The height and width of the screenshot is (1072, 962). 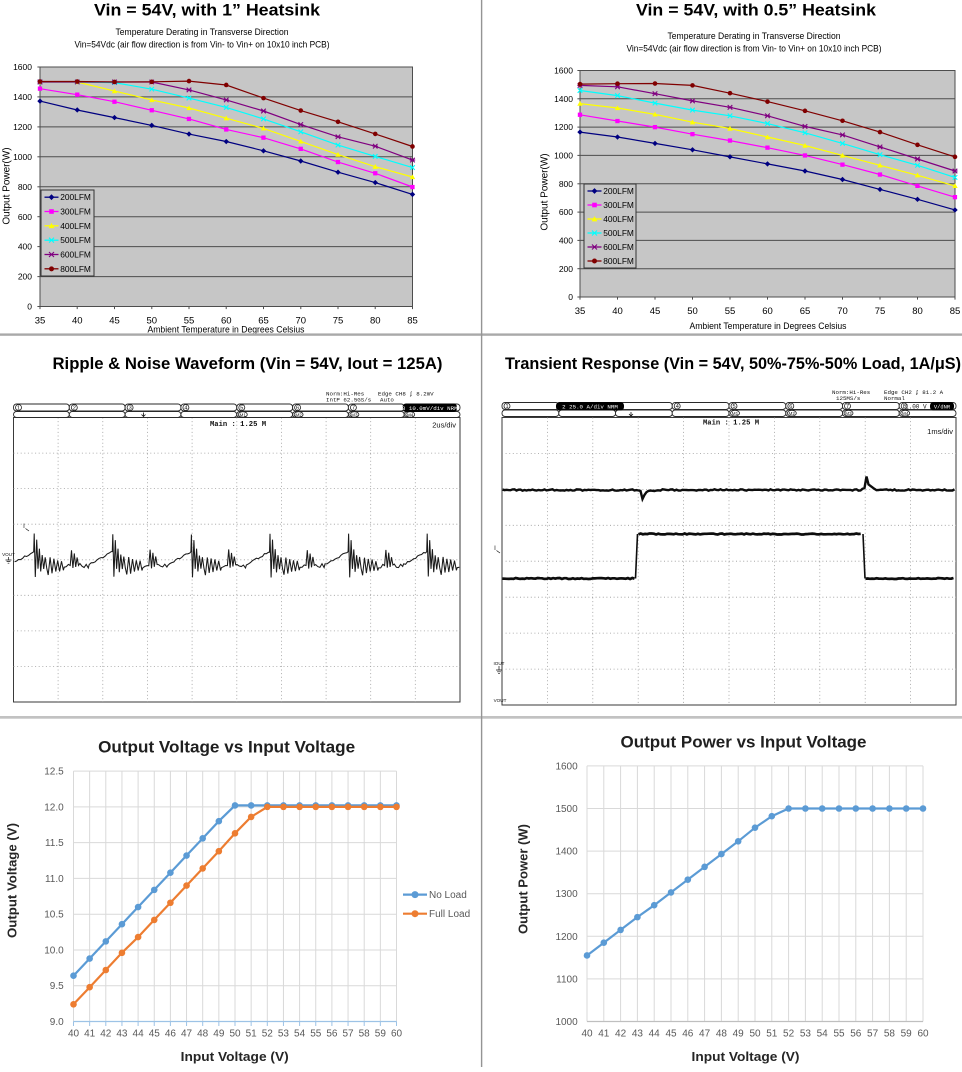 What do you see at coordinates (580, 311) in the screenshot?
I see `svg-text: 35` at bounding box center [580, 311].